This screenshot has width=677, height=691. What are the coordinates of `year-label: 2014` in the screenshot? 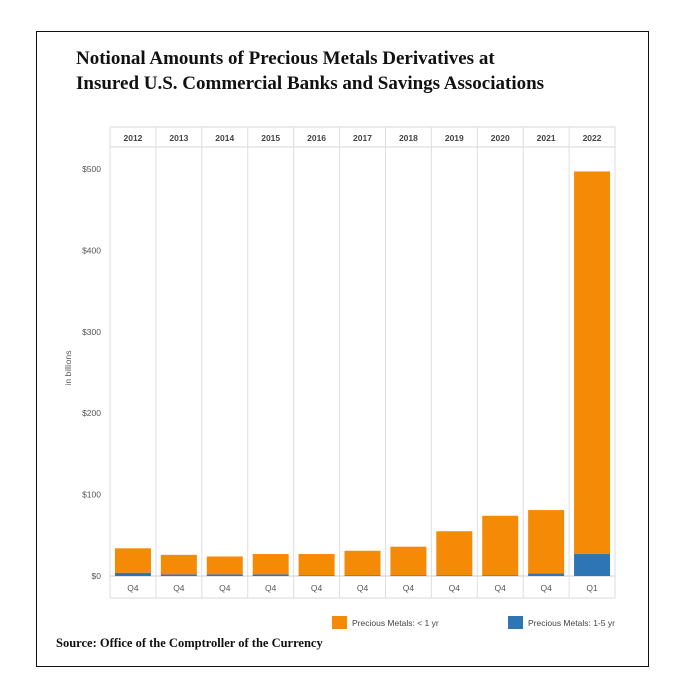 It's located at (224, 138).